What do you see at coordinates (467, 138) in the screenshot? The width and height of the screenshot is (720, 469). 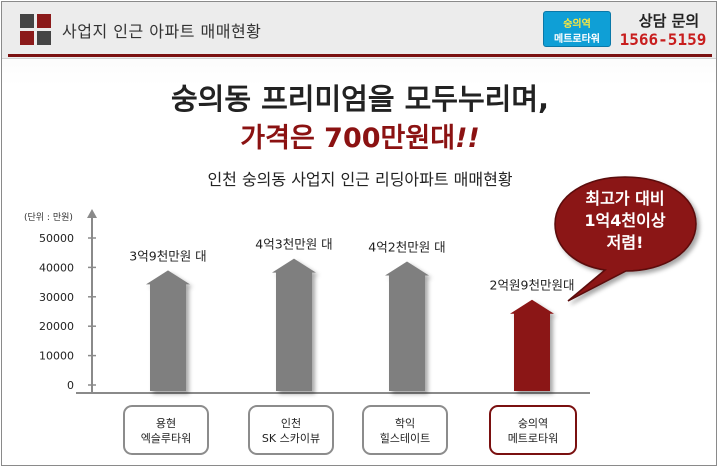 I see `headline-exclaim: !!` at bounding box center [467, 138].